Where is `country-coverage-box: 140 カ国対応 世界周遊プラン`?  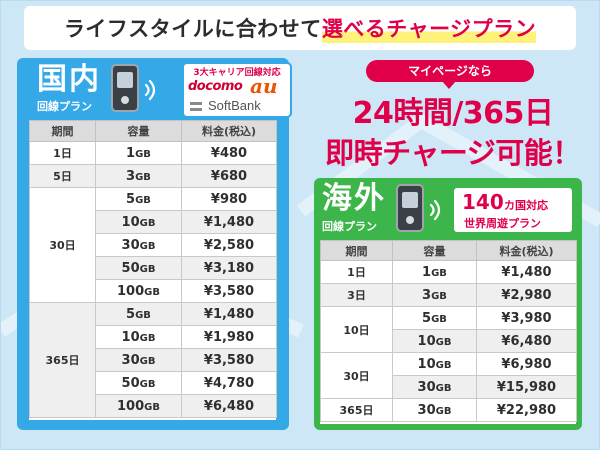 country-coverage-box: 140 カ国対応 世界周遊プラン is located at coordinates (513, 210).